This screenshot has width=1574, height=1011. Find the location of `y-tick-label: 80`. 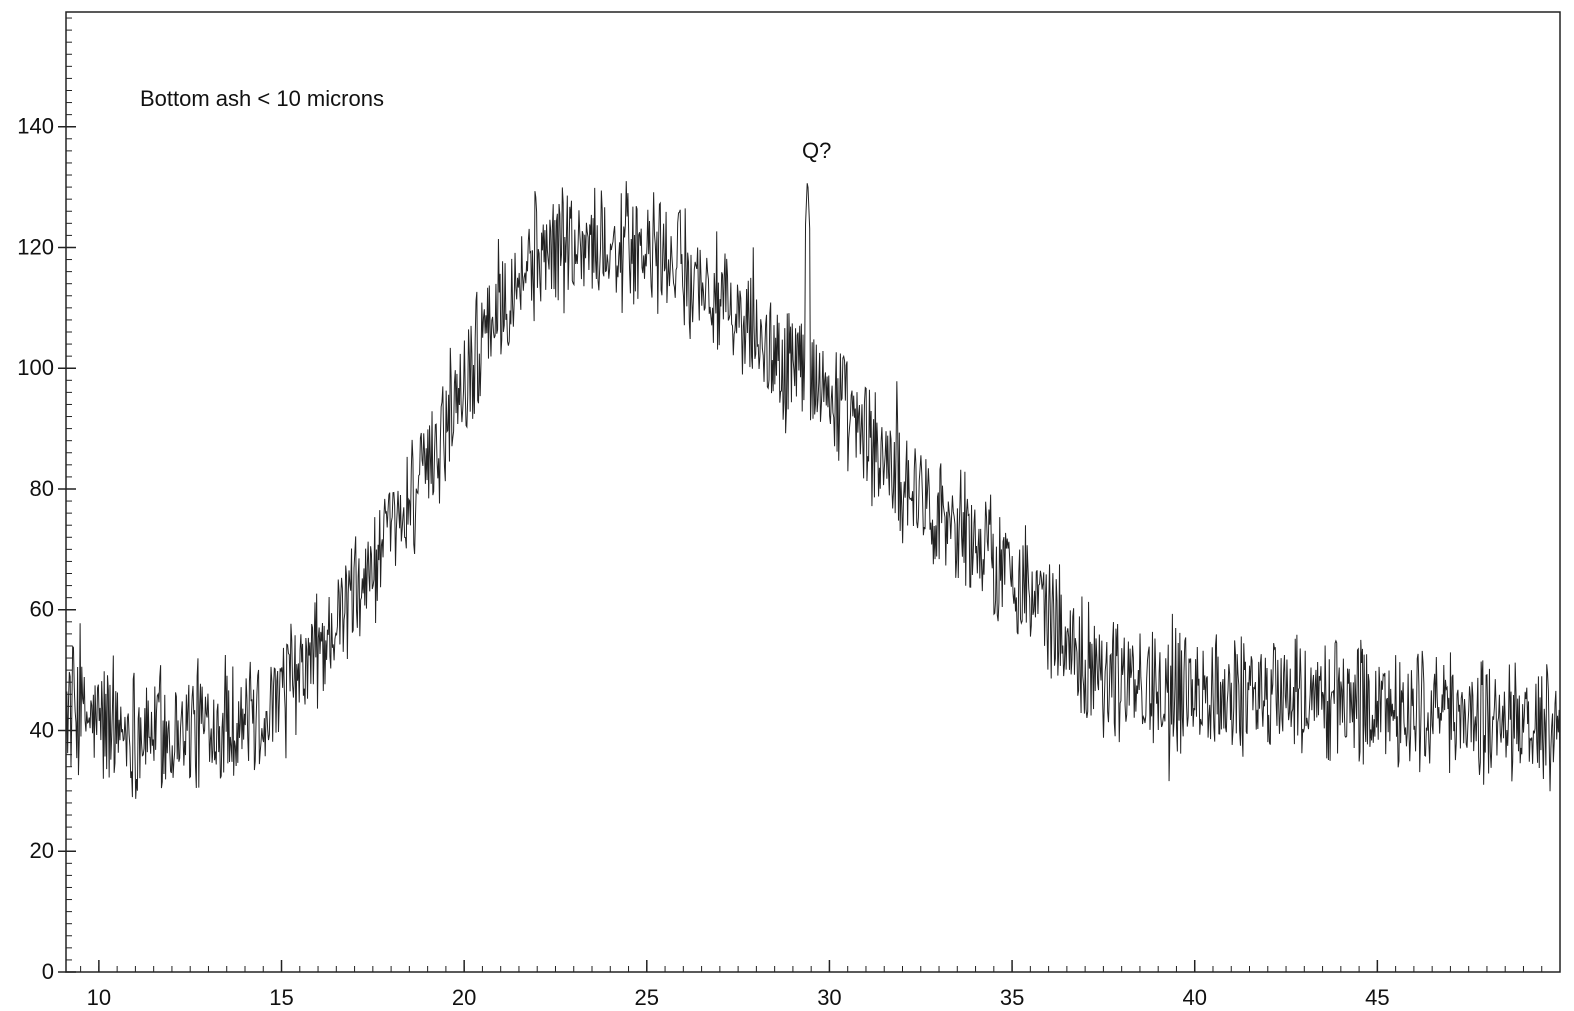

y-tick-label: 80 is located at coordinates (42, 488).